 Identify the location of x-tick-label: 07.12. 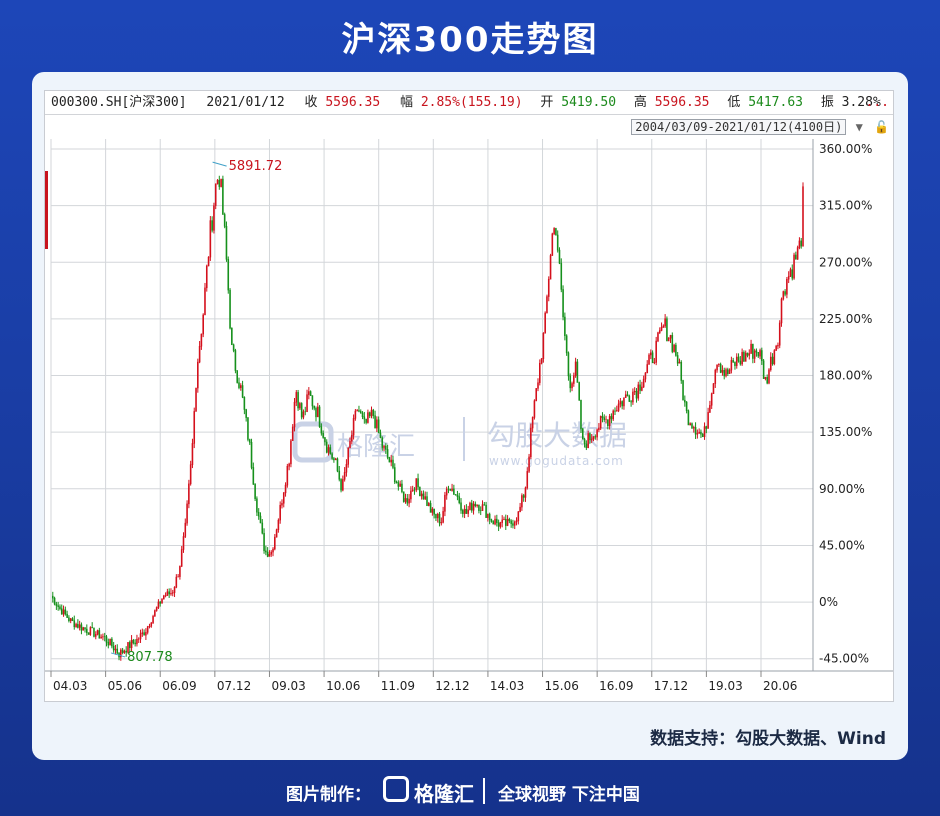
(234, 686).